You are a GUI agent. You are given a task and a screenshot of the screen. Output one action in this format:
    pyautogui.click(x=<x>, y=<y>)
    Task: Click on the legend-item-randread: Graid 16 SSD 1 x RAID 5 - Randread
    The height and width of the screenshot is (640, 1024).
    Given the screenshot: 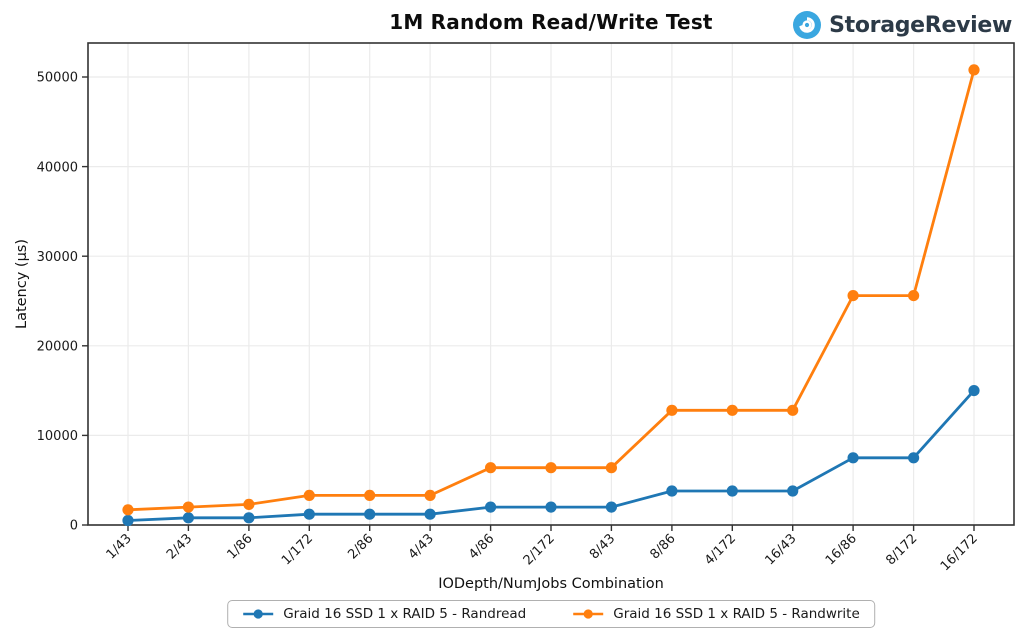 What is the action you would take?
    pyautogui.click(x=384, y=614)
    